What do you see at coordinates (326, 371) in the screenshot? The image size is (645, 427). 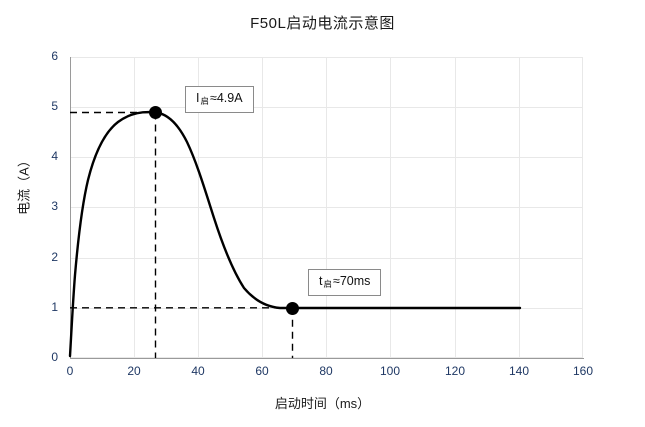 I see `x-tick-label: 80` at bounding box center [326, 371].